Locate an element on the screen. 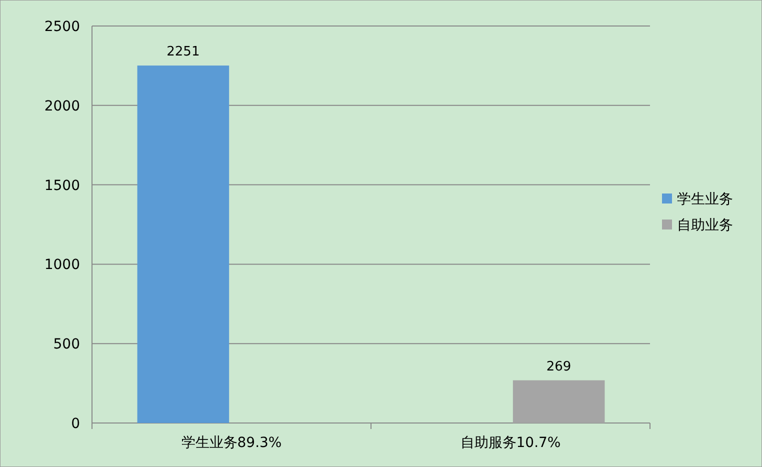  y-tick-label: 2500 is located at coordinates (62, 27).